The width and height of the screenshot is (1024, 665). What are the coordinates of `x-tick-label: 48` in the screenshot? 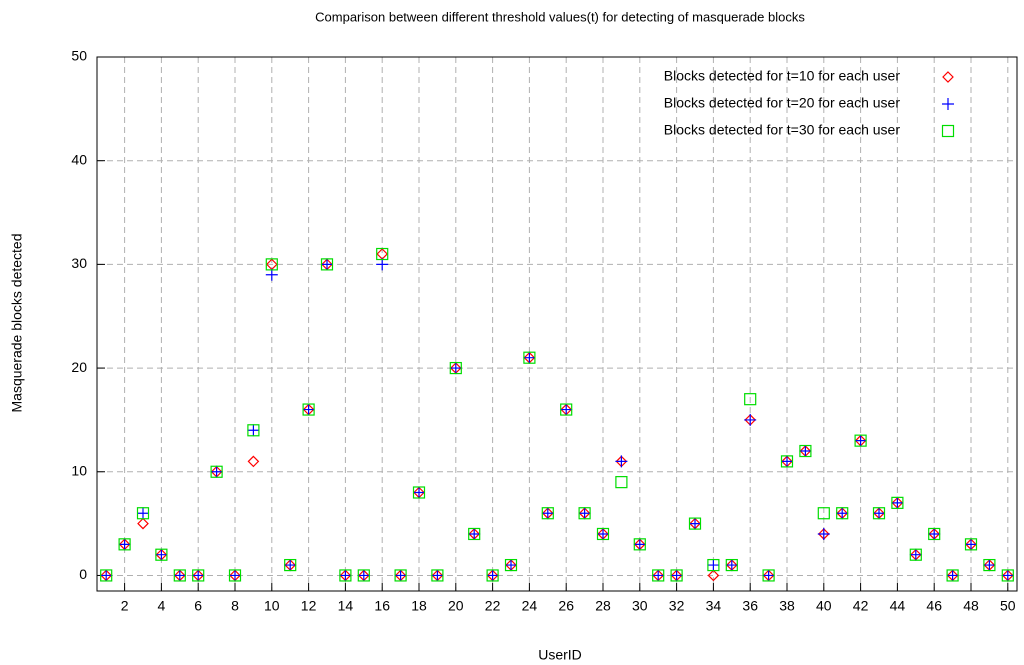 It's located at (971, 606).